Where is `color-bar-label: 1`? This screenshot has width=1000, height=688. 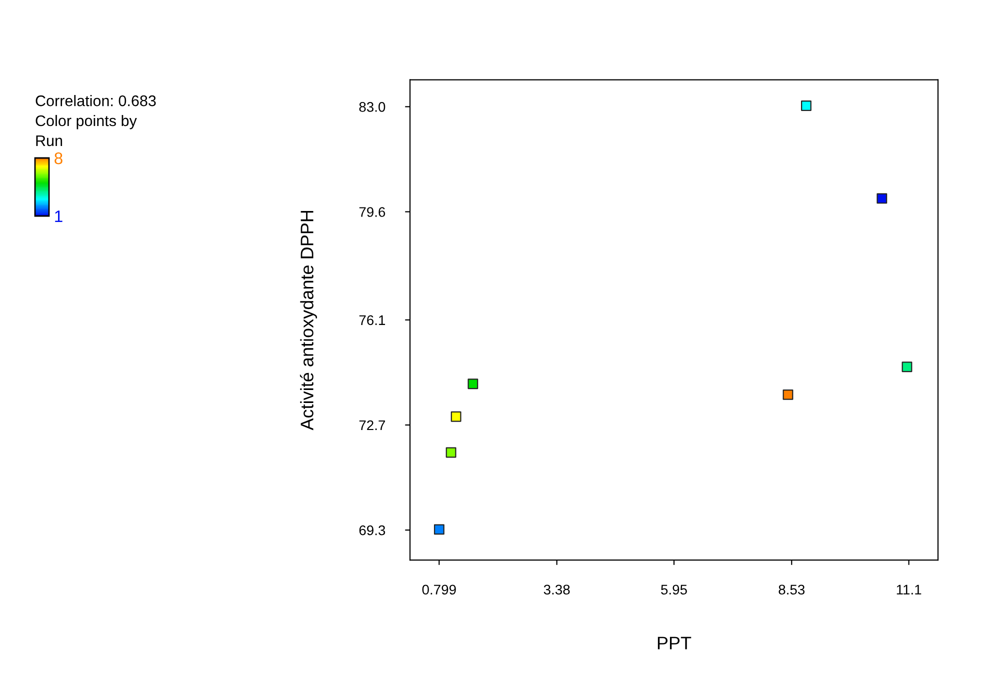
color-bar-label: 1 is located at coordinates (58, 216).